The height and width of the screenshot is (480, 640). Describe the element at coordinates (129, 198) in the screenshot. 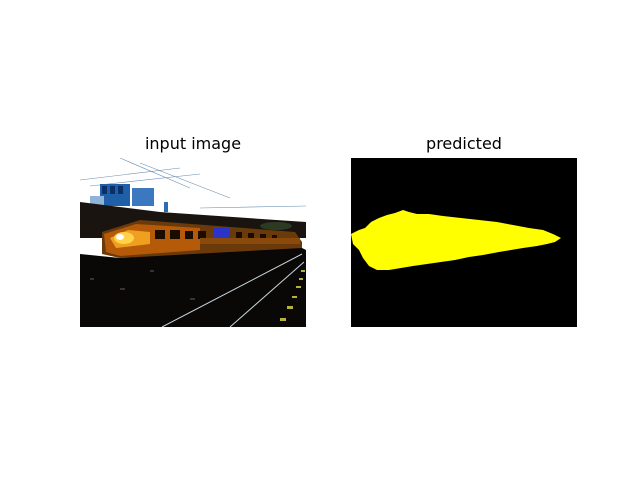

I see `building` at that location.